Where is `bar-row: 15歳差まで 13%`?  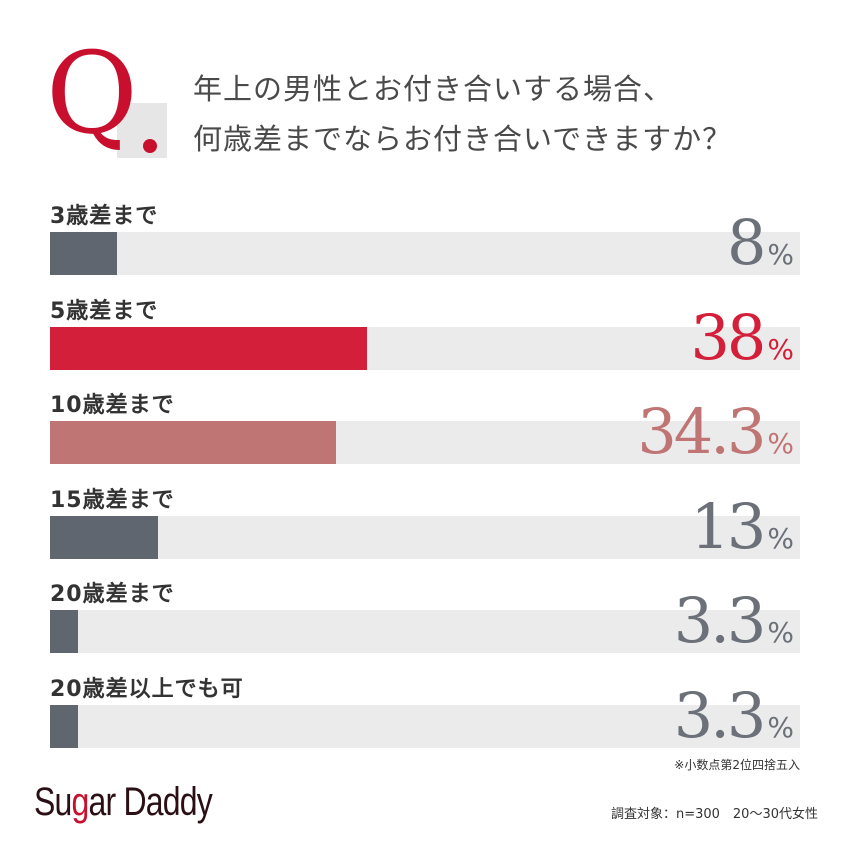 bar-row: 15歳差まで 13% is located at coordinates (425, 529).